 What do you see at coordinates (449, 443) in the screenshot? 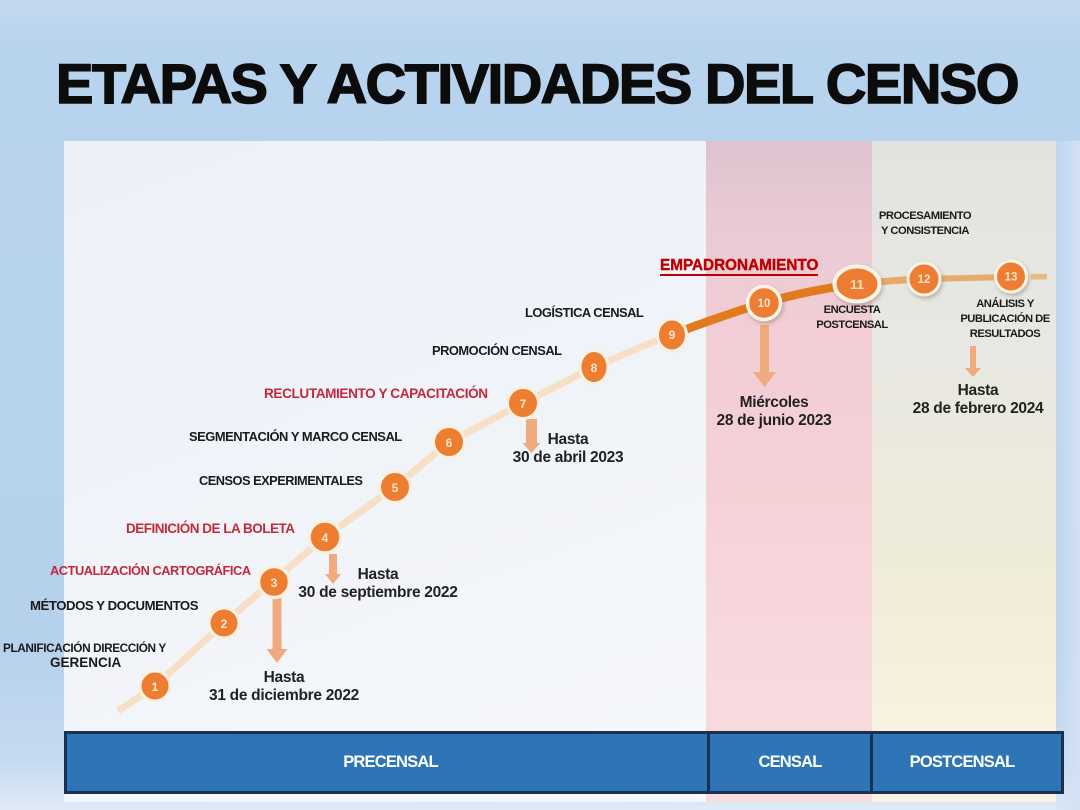
I see `svg-text: 6` at bounding box center [449, 443].